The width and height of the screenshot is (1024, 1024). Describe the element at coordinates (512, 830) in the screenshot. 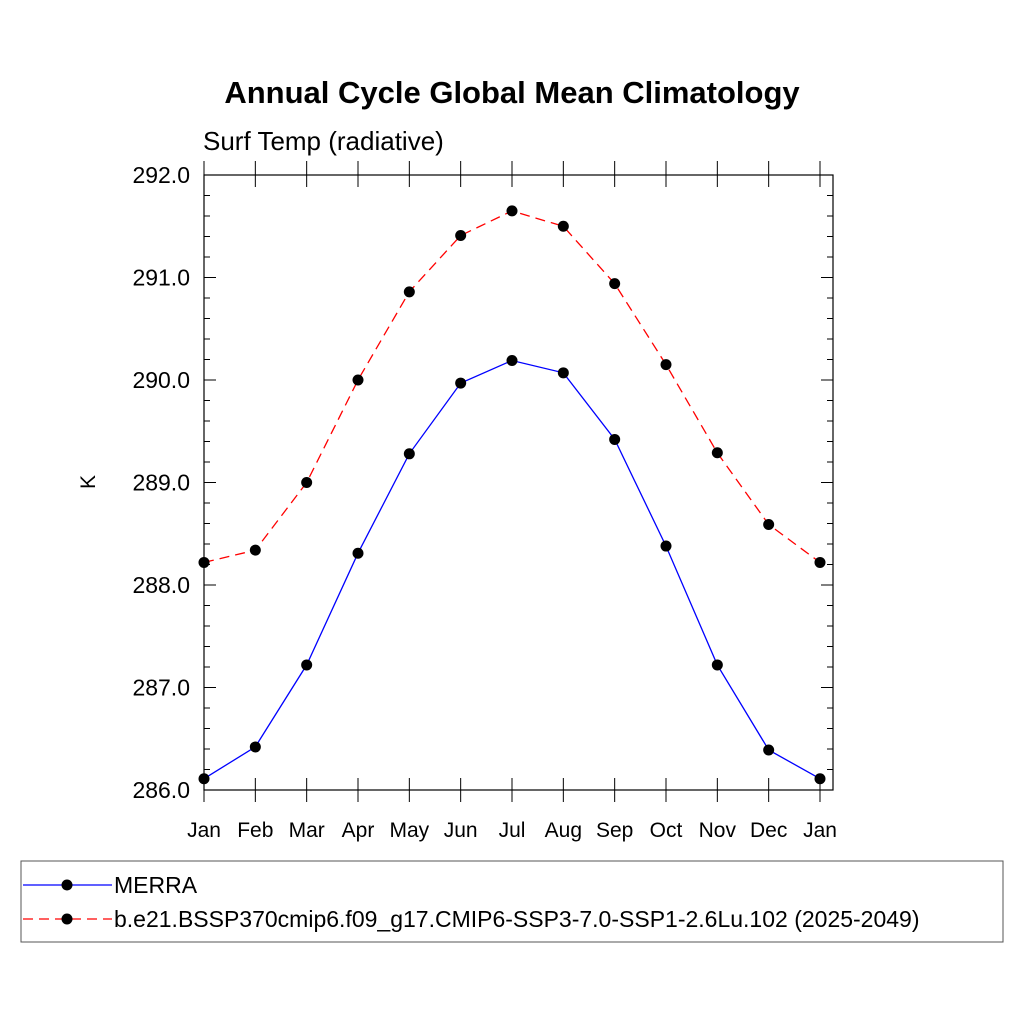

I see `x-tick-label: Jul` at that location.